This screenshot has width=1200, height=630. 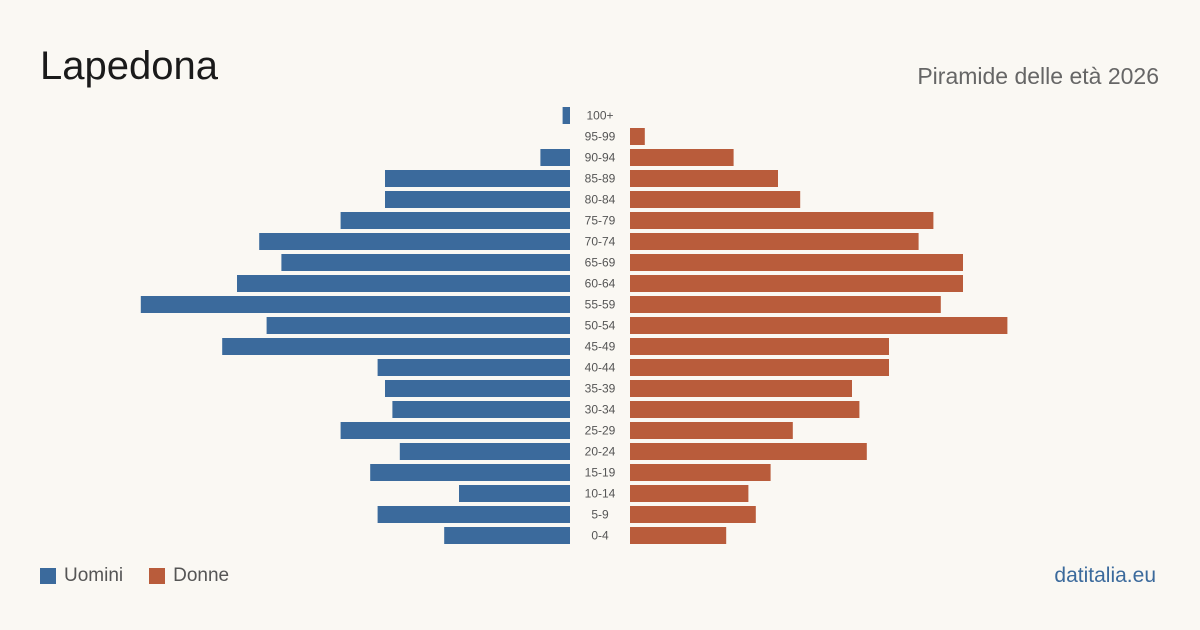 I want to click on legend-item-women: Donne, so click(x=189, y=576).